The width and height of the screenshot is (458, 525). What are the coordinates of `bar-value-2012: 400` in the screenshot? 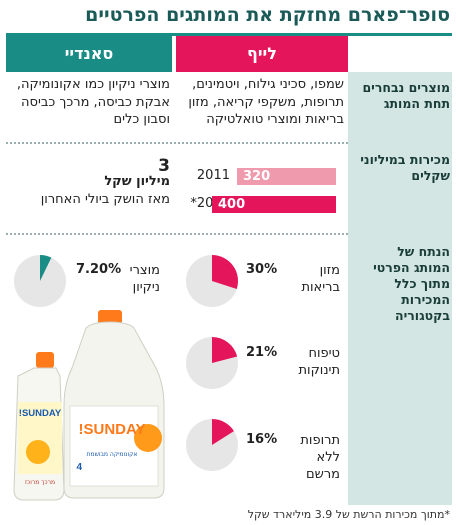 It's located at (232, 204).